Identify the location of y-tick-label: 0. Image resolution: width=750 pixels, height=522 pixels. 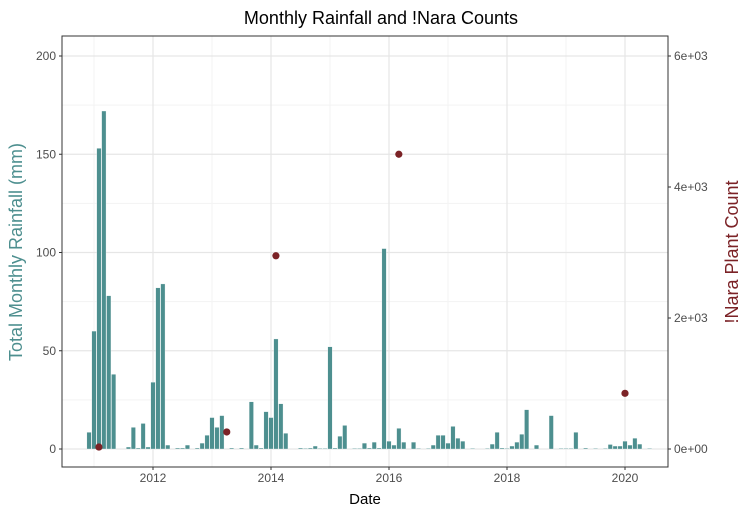
(52, 449).